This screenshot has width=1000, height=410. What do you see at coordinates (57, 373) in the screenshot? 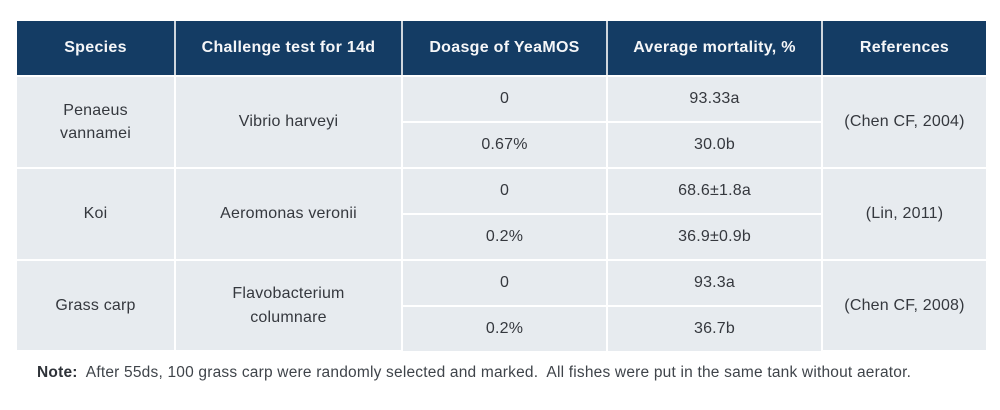
I see `note-label: Note:` at bounding box center [57, 373].